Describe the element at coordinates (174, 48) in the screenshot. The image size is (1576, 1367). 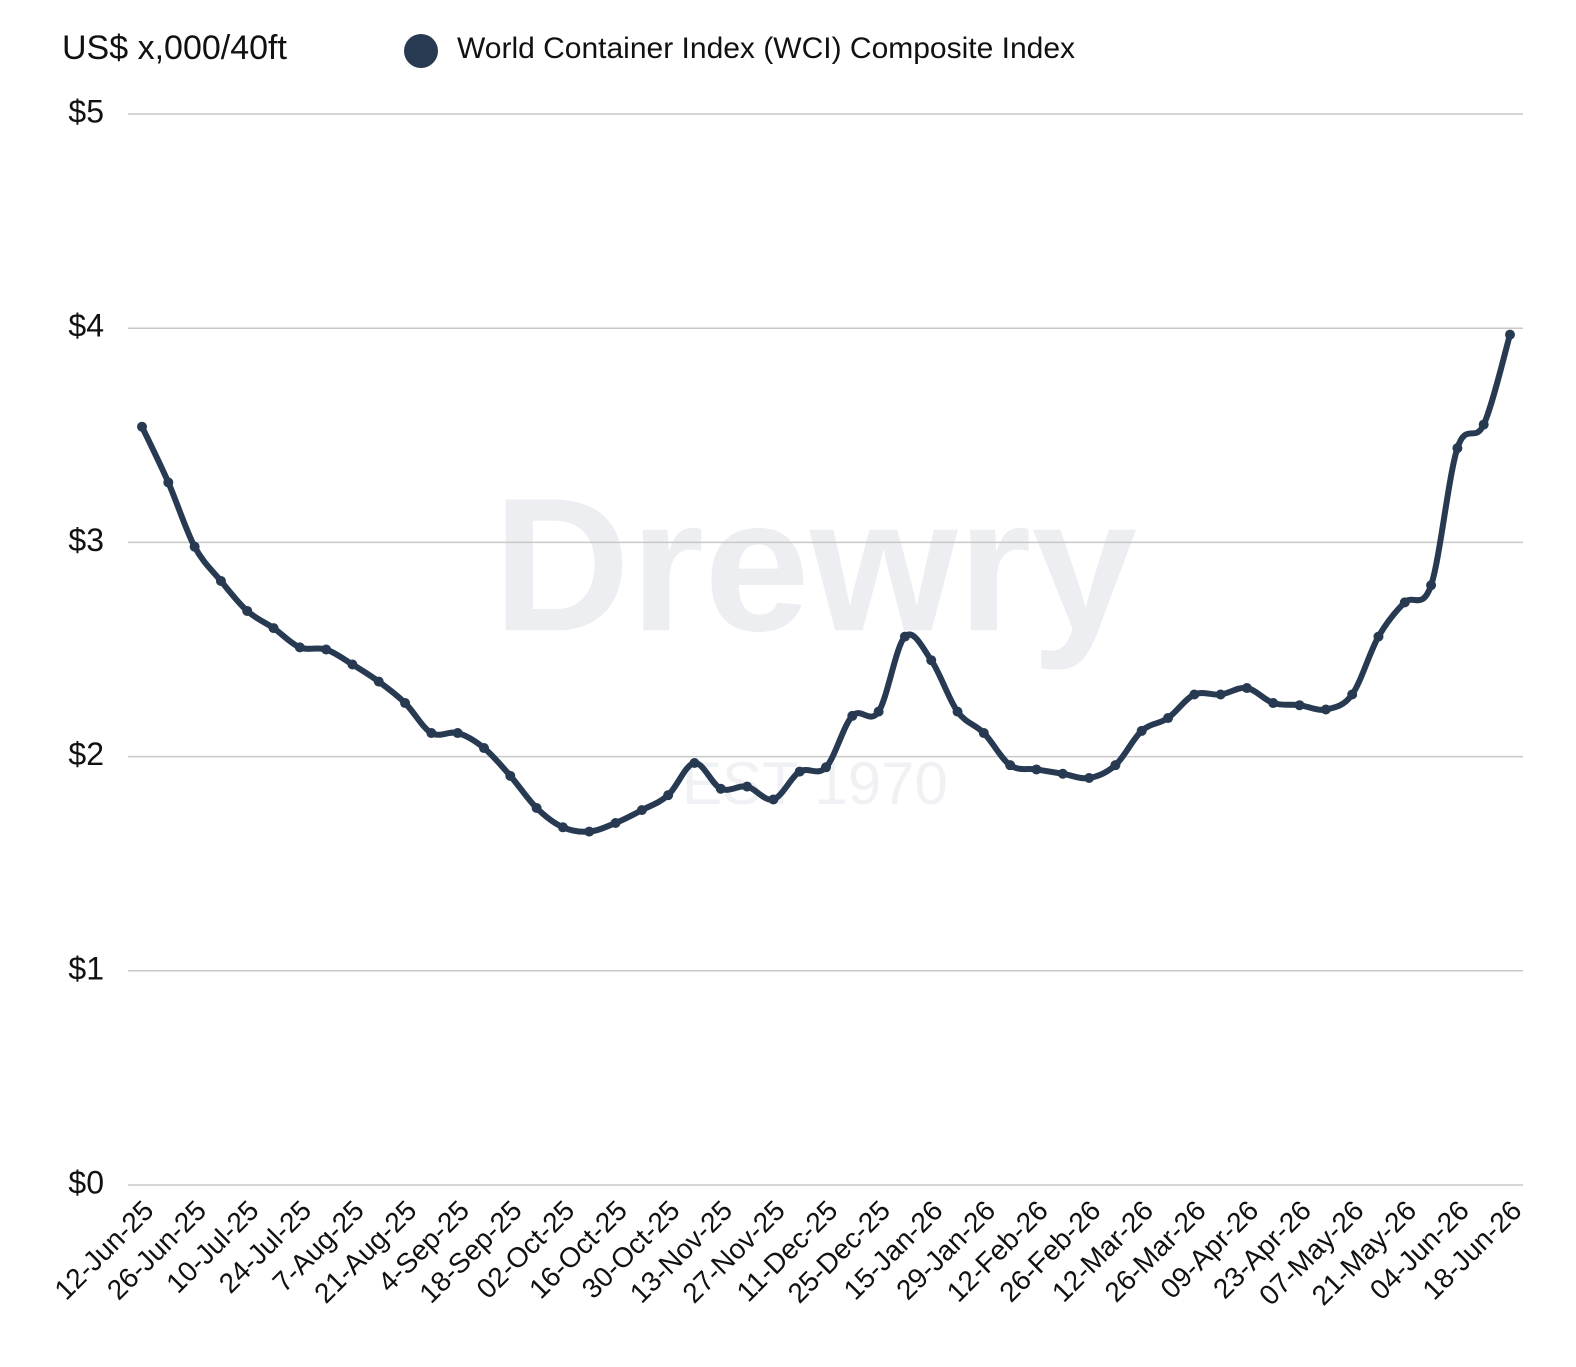
I see `y-axis-title: US$ x,000/40ft` at that location.